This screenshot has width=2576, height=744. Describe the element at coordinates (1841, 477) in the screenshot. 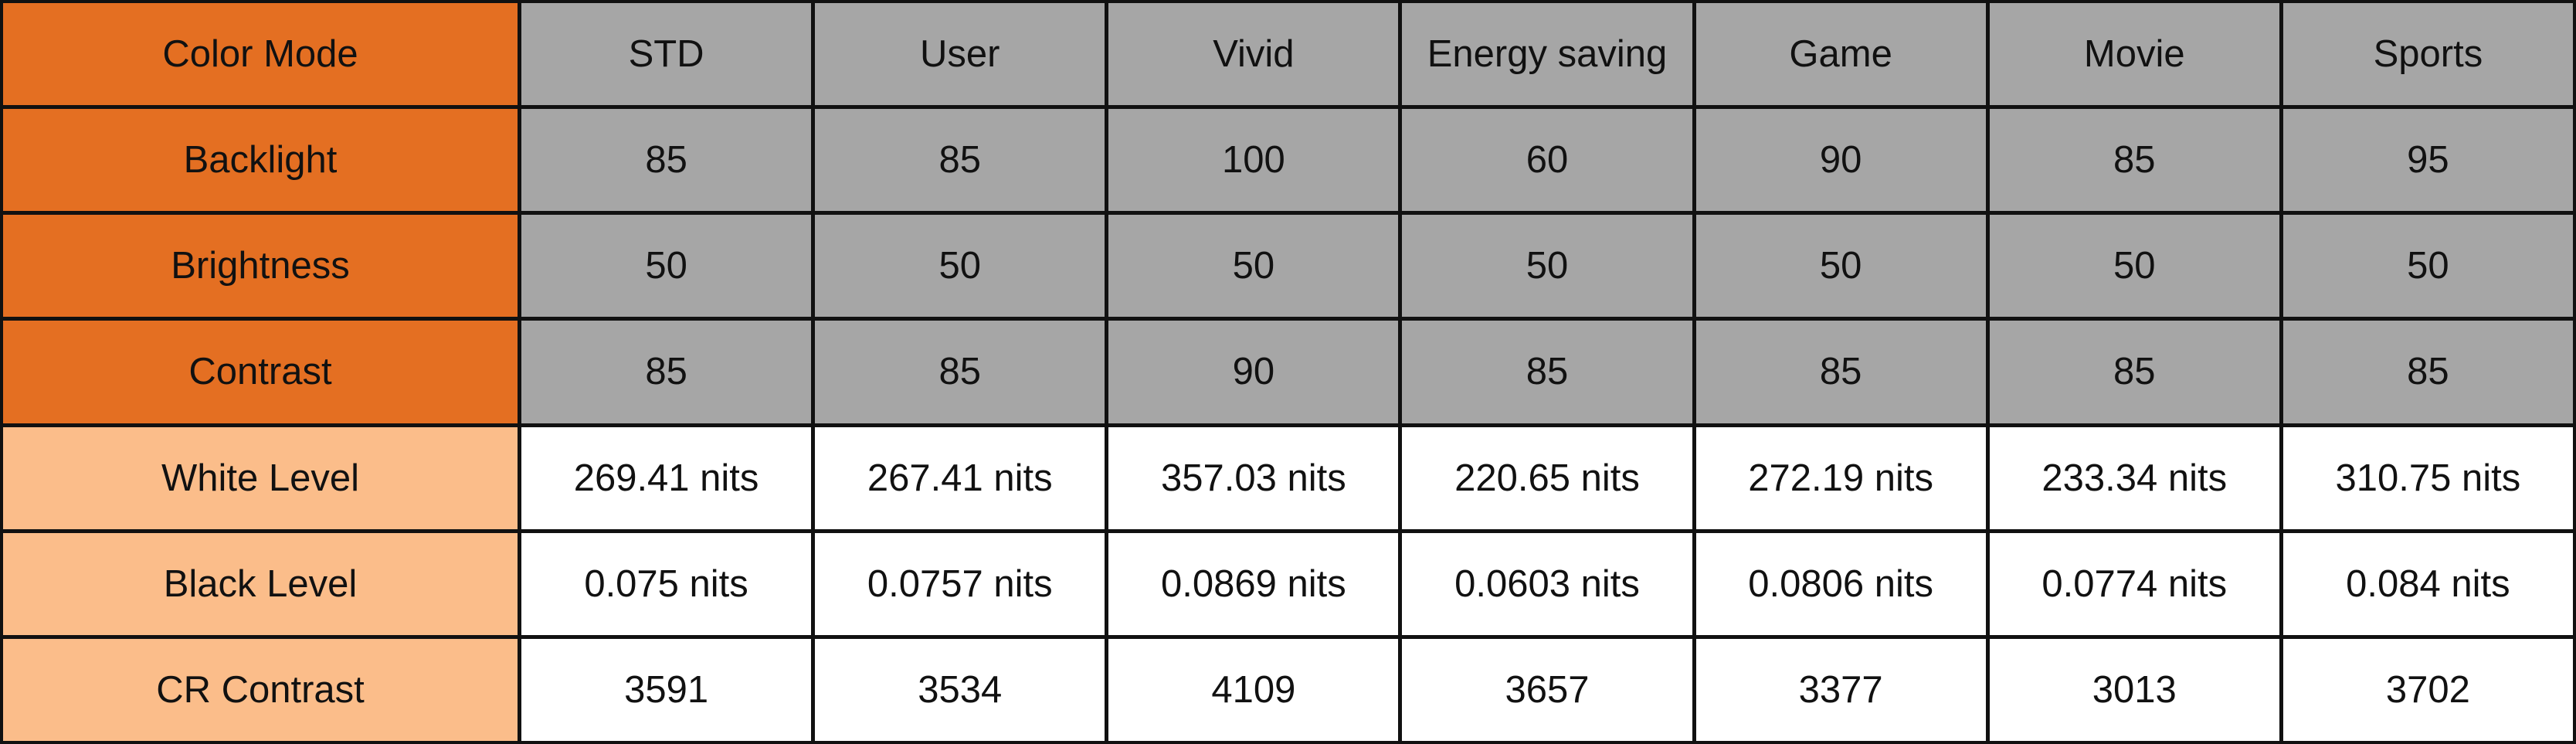

I see `table-cell: 272.19 nits` at that location.